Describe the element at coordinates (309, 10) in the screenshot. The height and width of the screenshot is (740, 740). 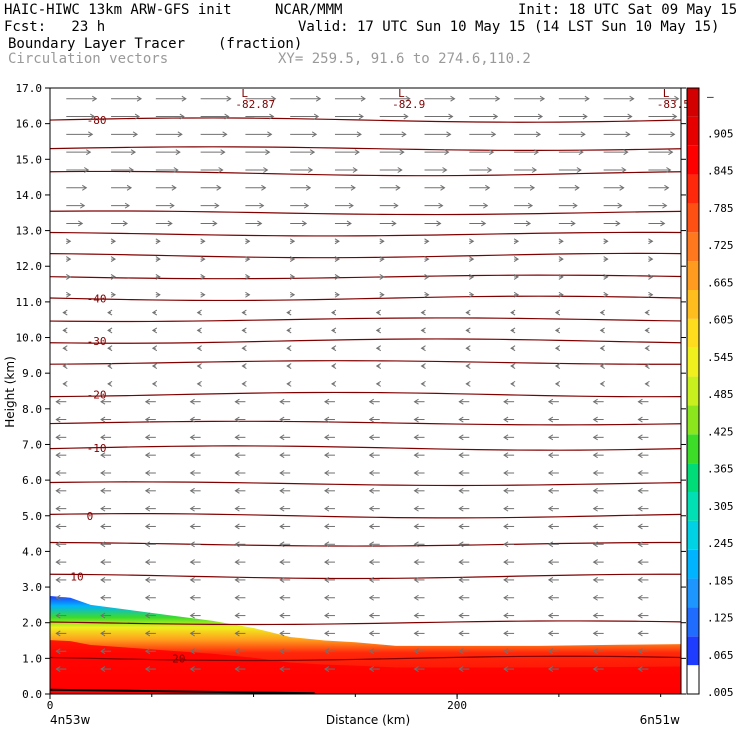
I see `org-label: NCAR/MMM` at that location.